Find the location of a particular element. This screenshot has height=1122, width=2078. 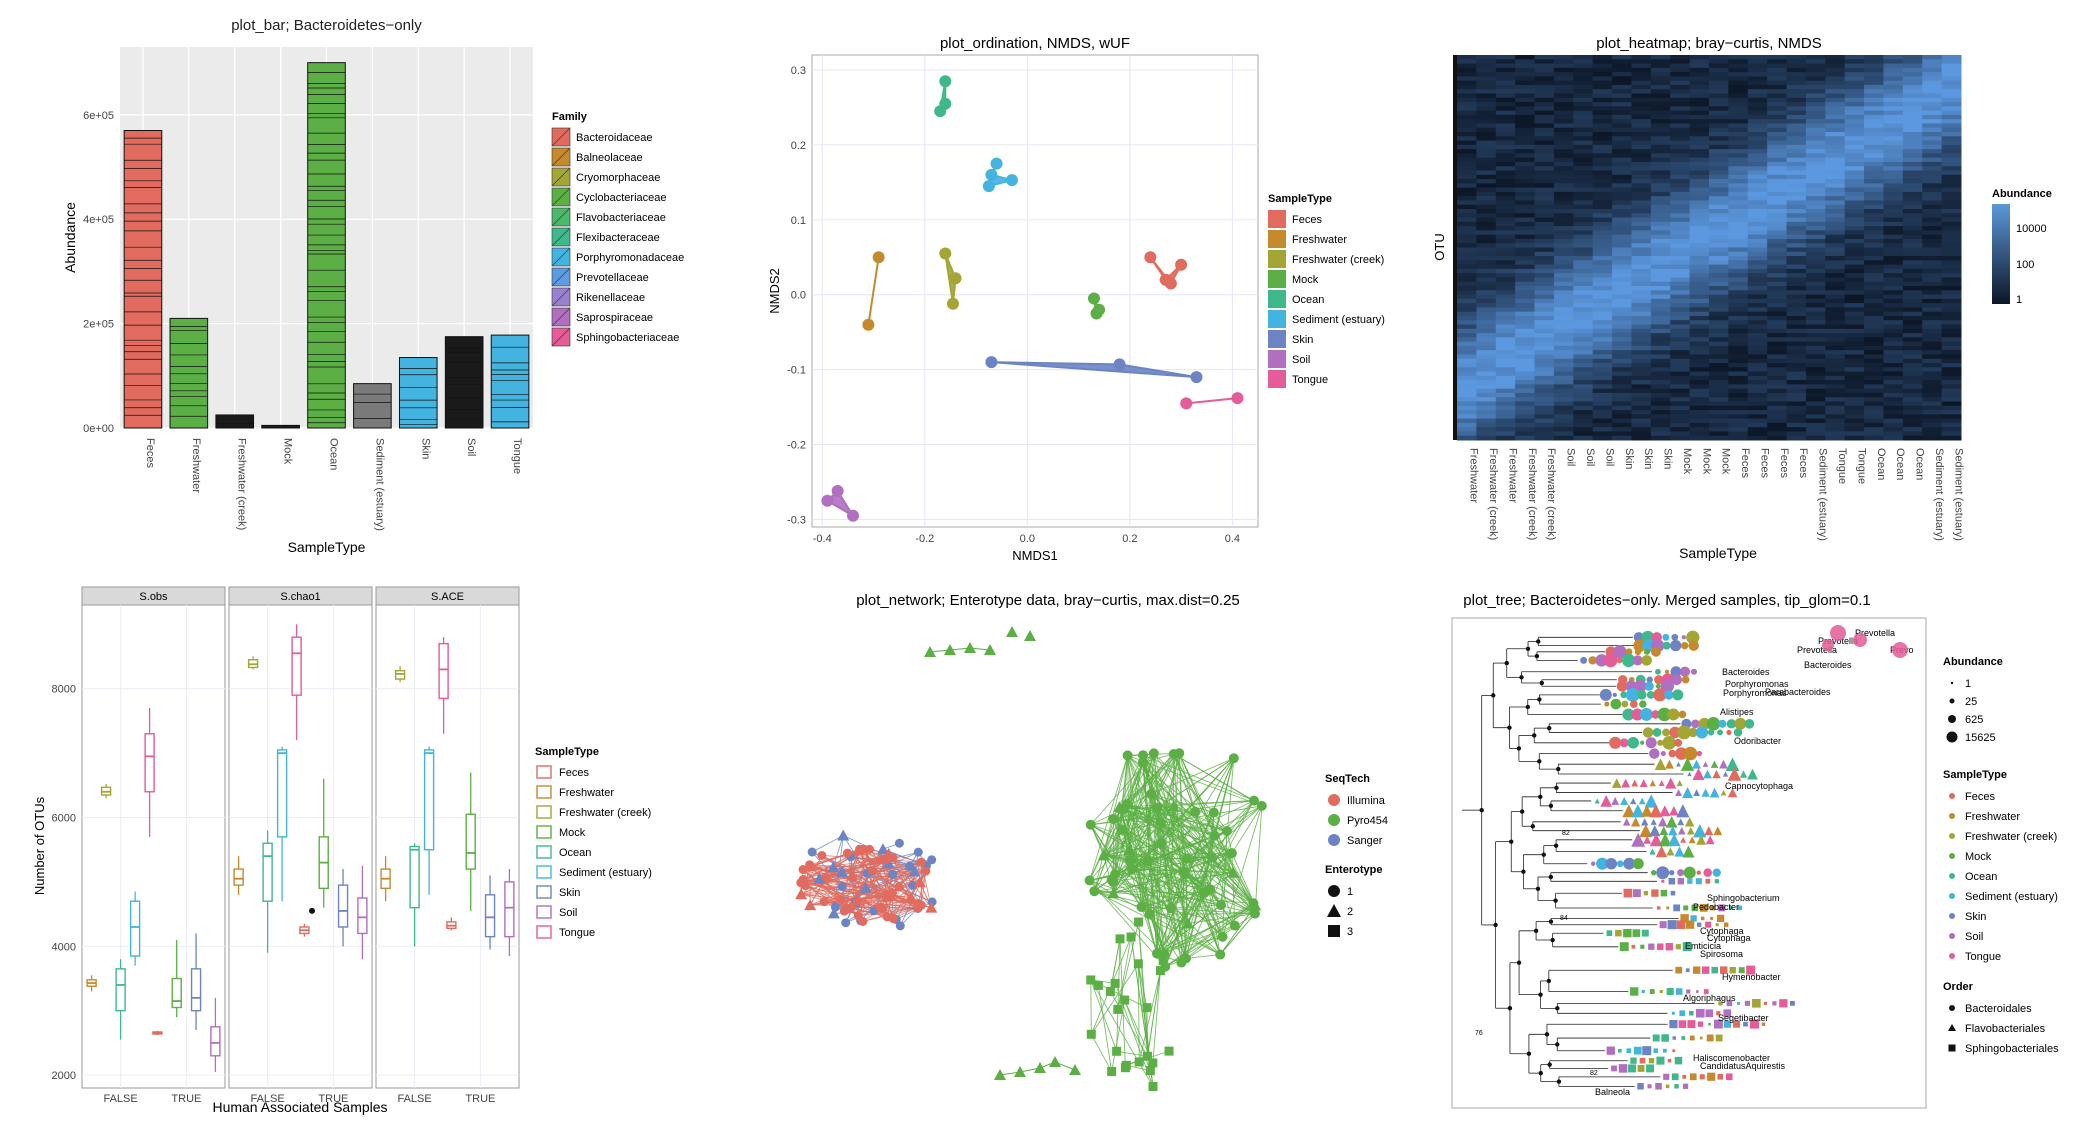

bar is located at coordinates (189, 373).